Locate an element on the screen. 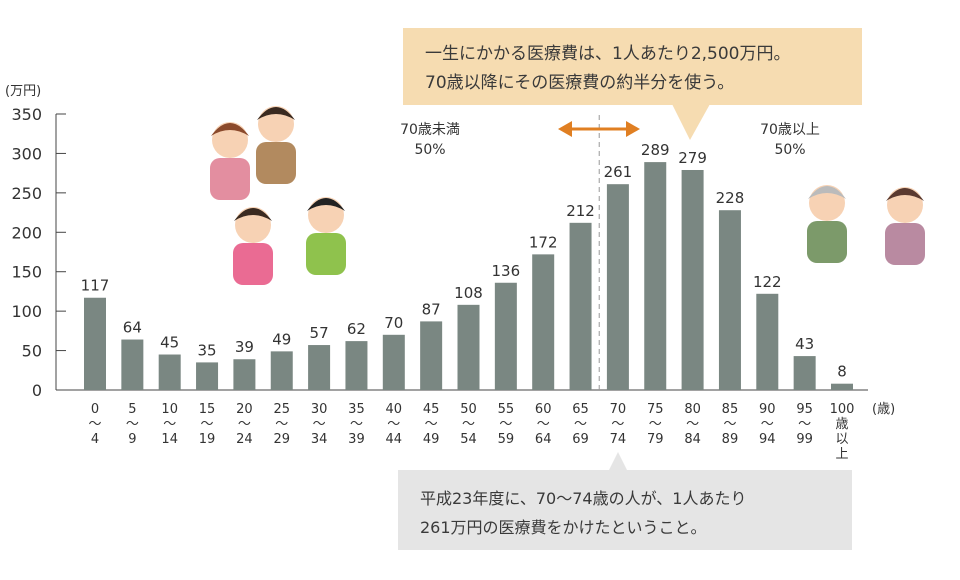  x-tick-label: 4 is located at coordinates (95, 439).